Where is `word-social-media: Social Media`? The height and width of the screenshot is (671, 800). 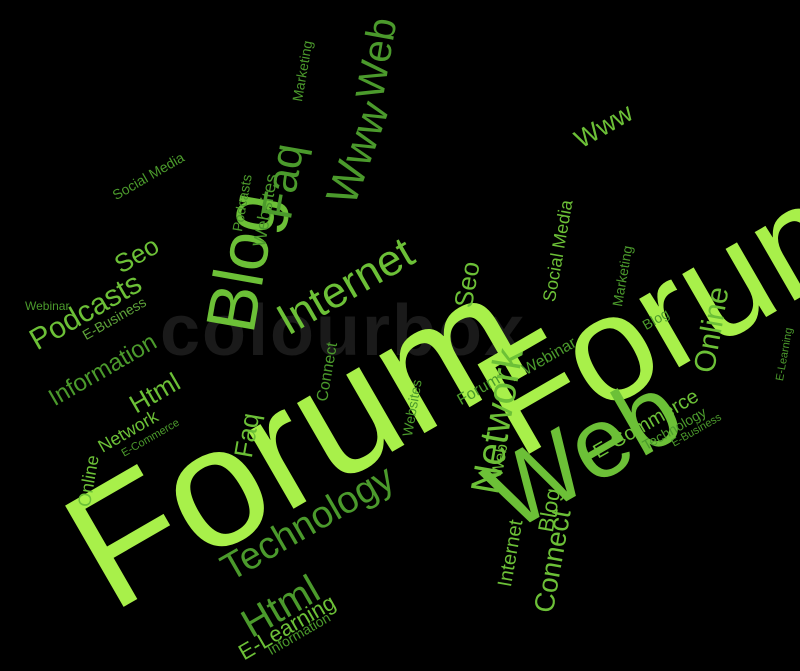 word-social-media: Social Media is located at coordinates (148, 176).